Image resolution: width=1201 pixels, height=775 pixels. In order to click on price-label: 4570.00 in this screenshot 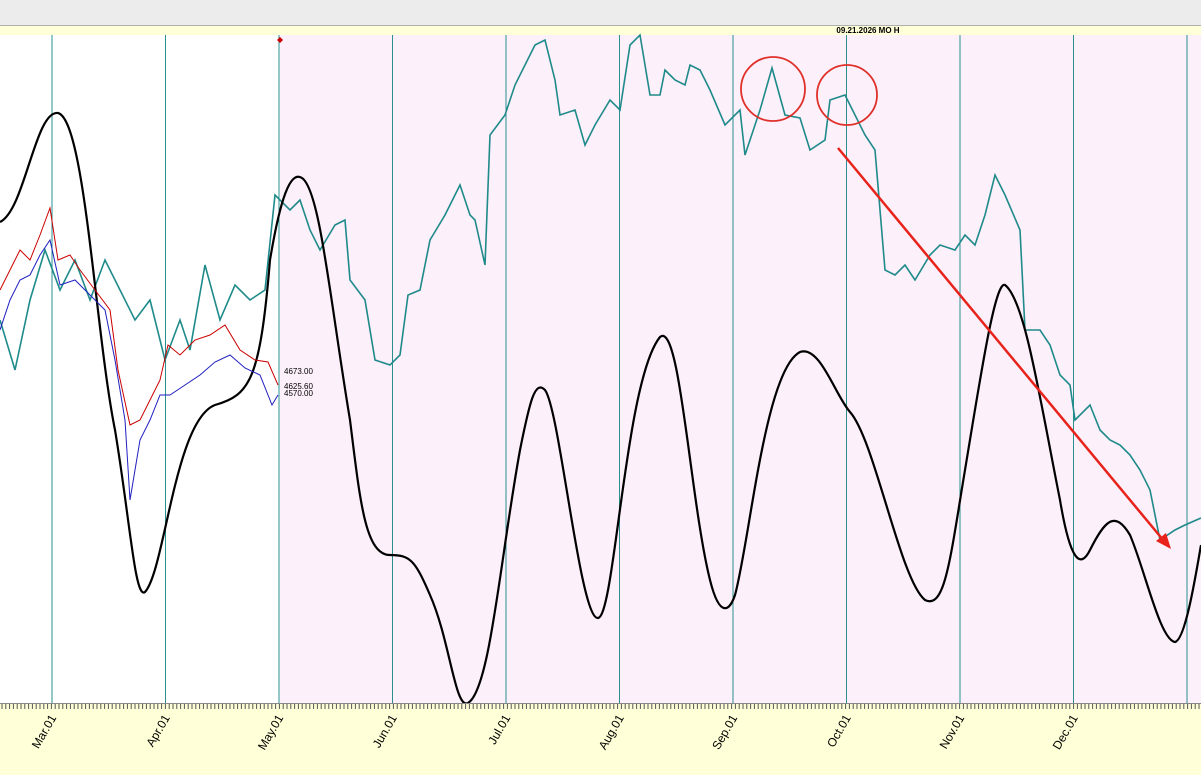, I will do `click(298, 393)`.